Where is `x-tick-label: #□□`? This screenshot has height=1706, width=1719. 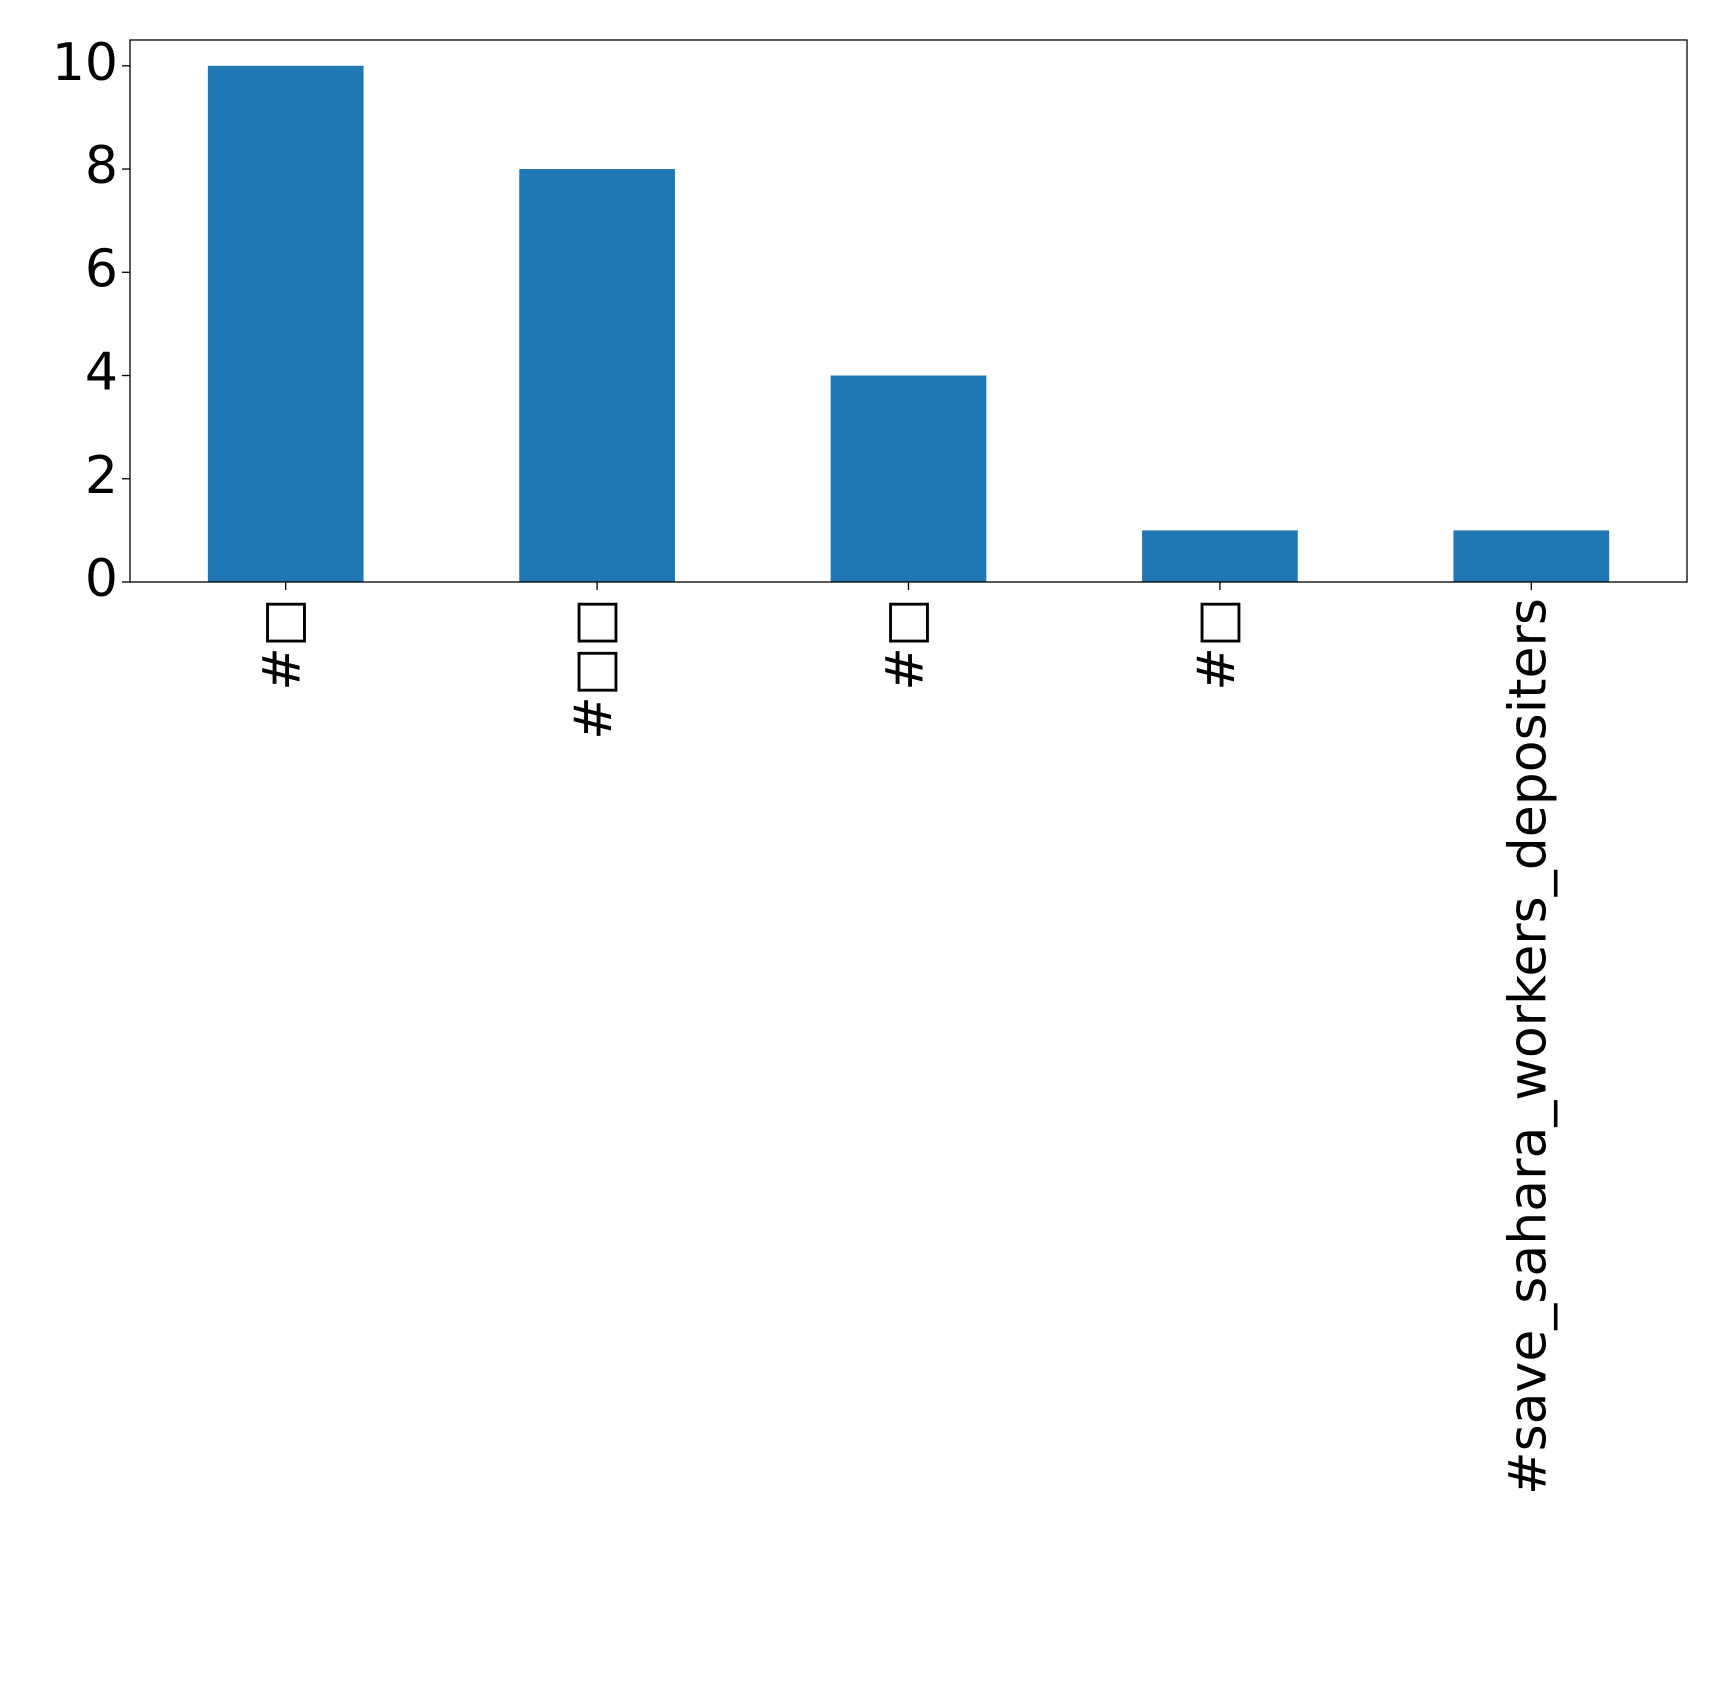 x-tick-label: #□□ is located at coordinates (594, 669).